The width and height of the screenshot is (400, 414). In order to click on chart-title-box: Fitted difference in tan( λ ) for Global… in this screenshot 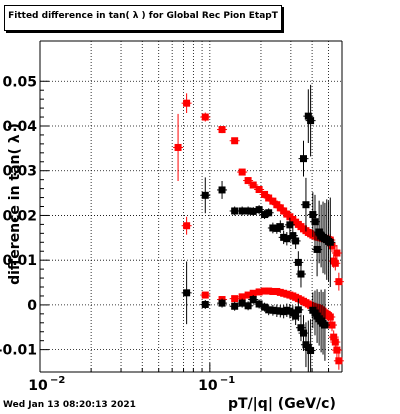, I will do `click(143, 18)`.